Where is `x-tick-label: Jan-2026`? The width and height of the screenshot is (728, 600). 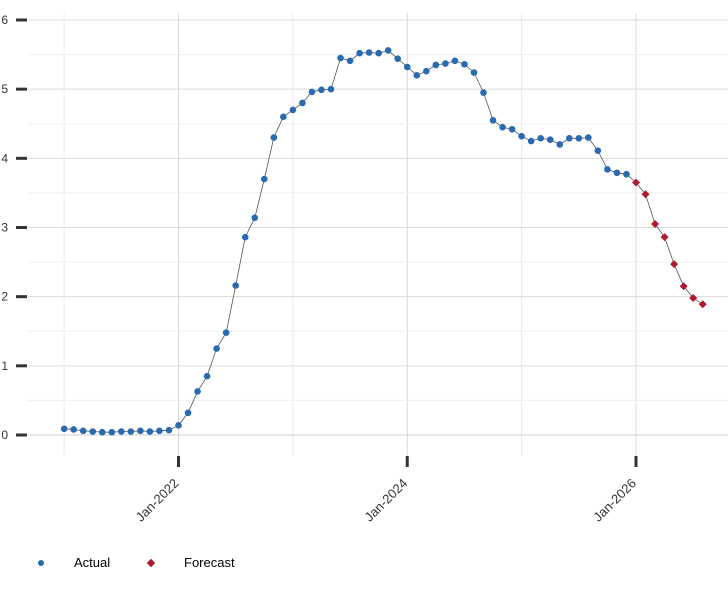
x-tick-label: Jan-2026 is located at coordinates (614, 500).